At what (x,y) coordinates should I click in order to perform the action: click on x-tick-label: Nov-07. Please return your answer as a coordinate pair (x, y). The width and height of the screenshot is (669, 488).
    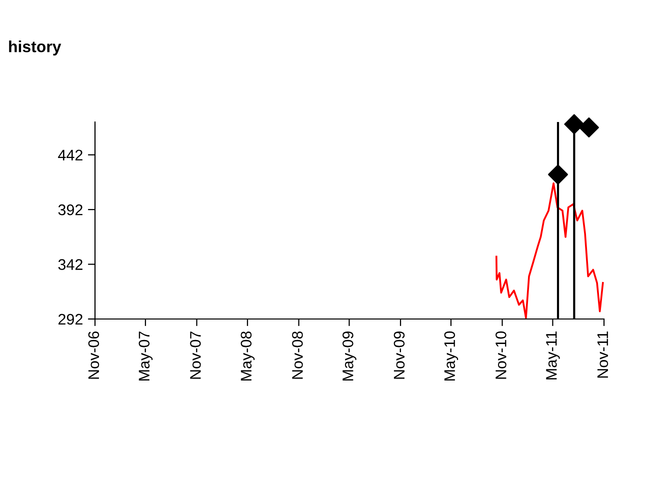
    Looking at the image, I should click on (195, 355).